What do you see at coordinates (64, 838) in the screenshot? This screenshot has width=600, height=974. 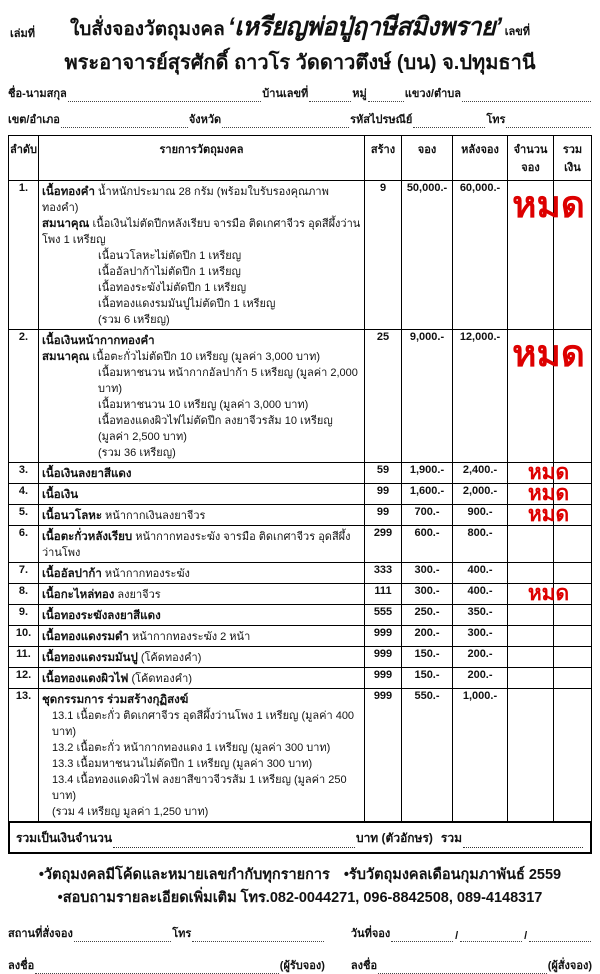 I see `grand-total-label: รวมเป็นเงินจำนวน` at bounding box center [64, 838].